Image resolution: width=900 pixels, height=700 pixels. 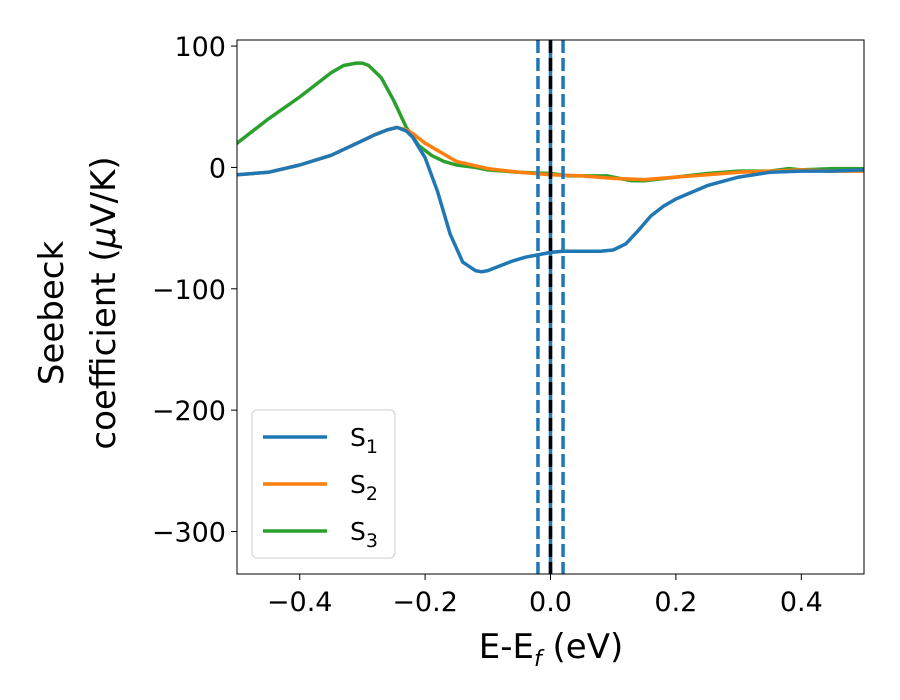 I want to click on x-axis-title-subscript: f, so click(x=539, y=659).